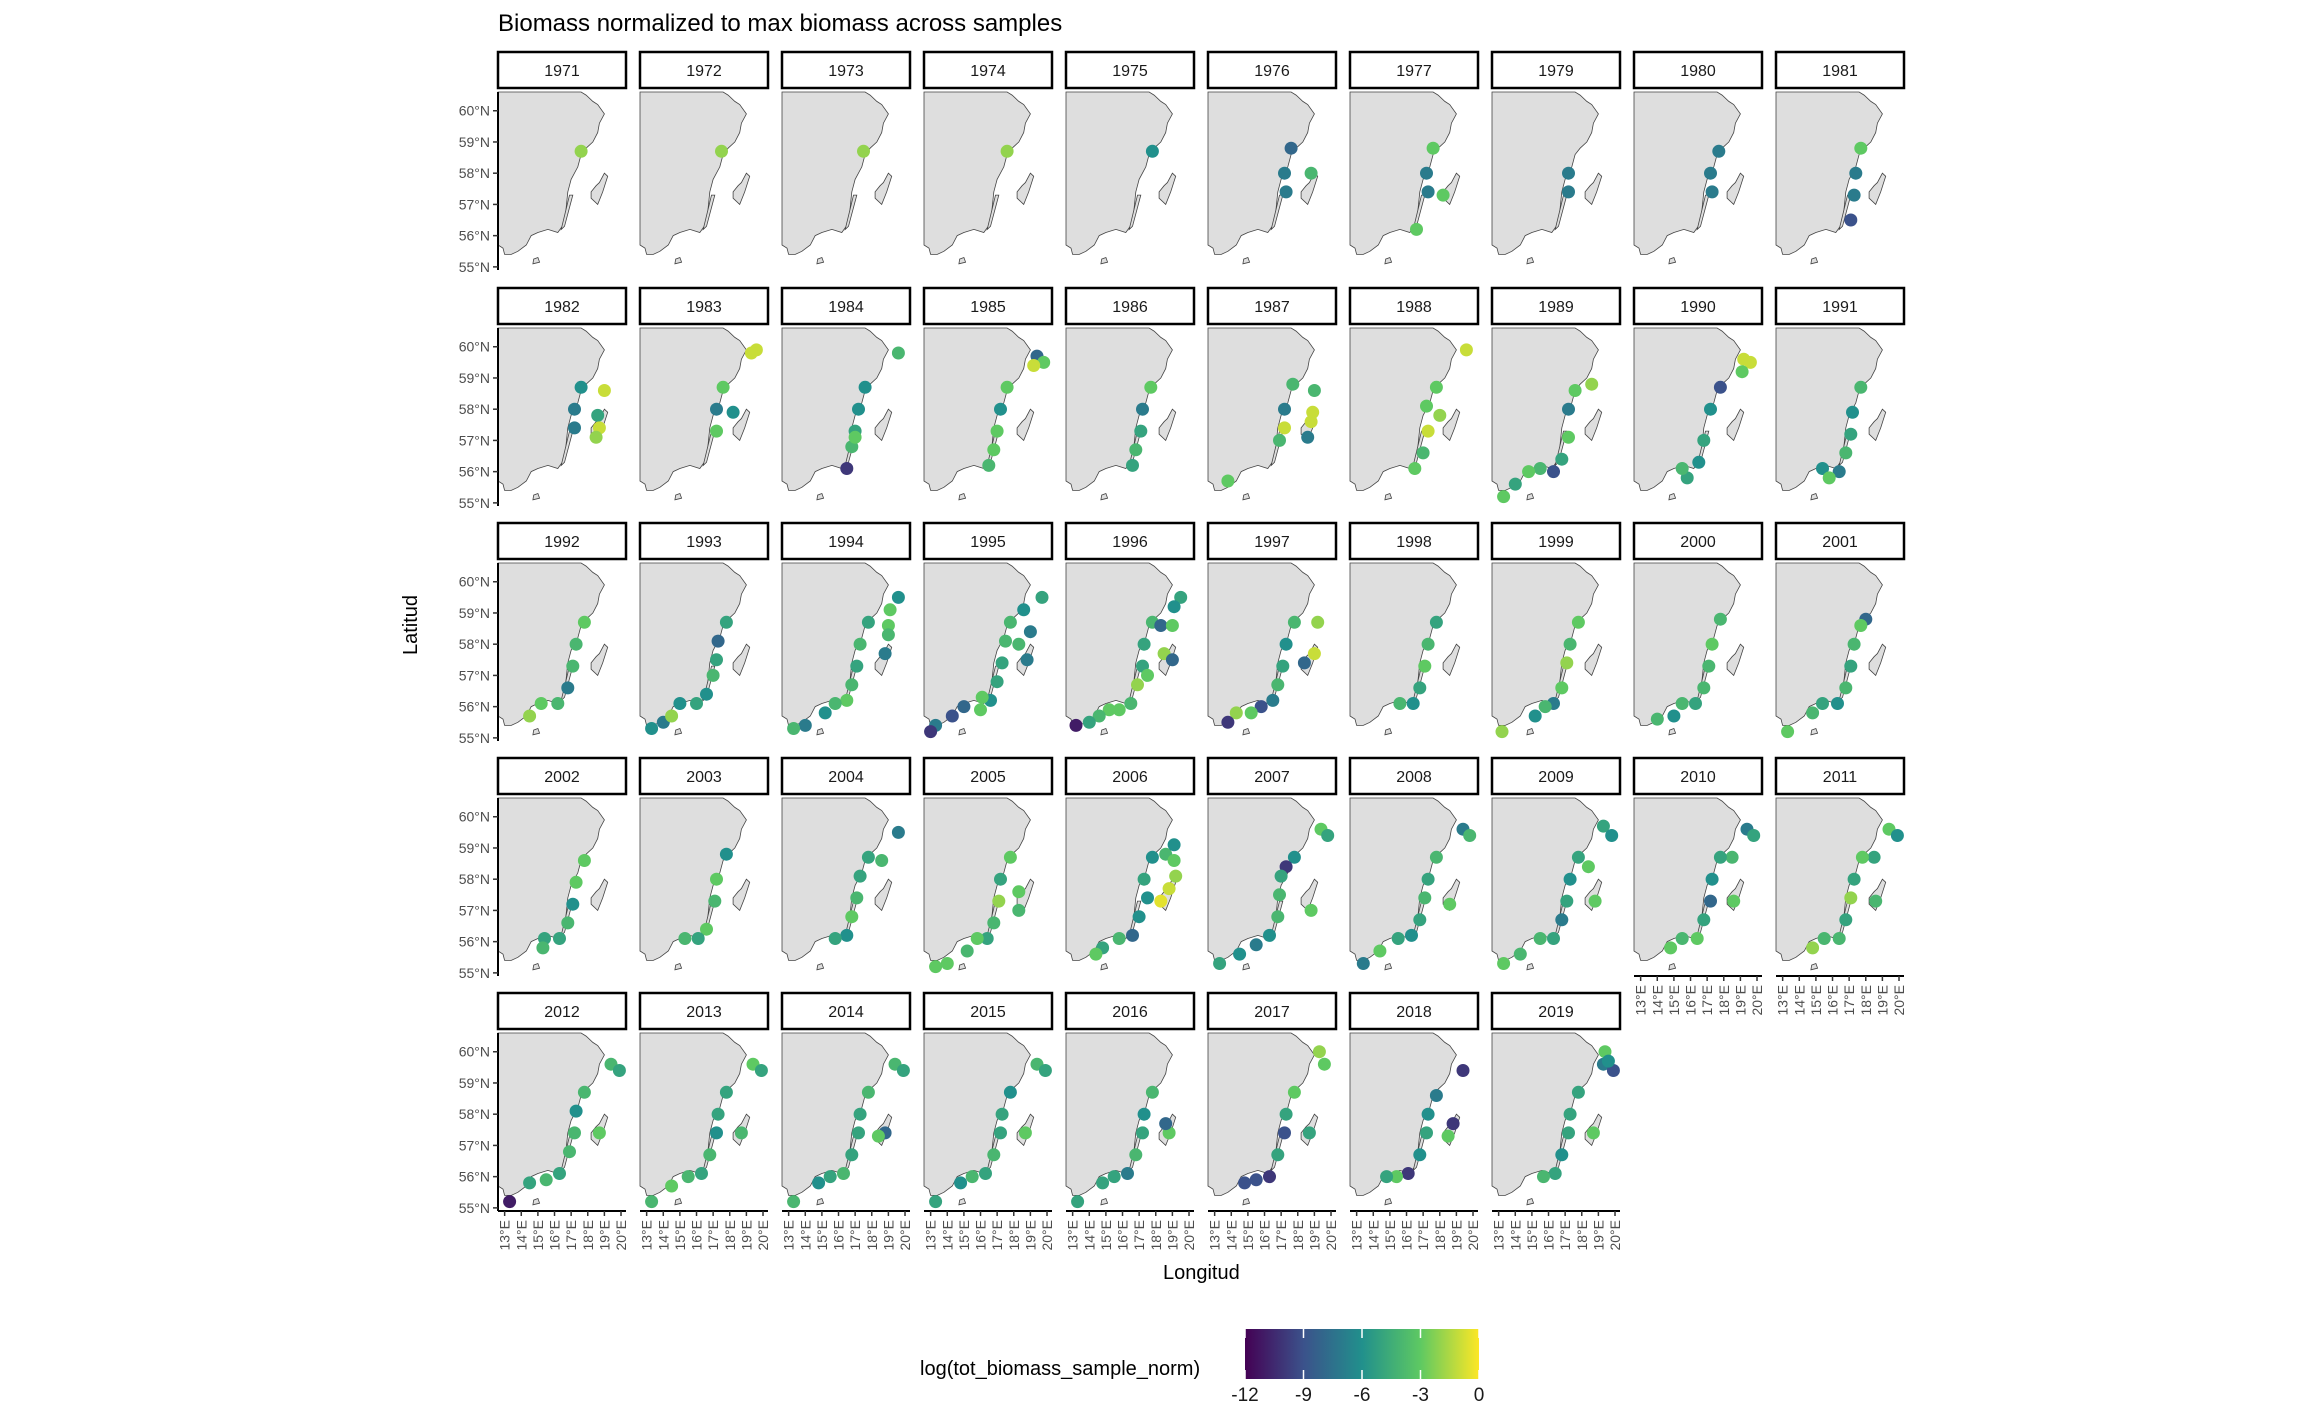  I want to click on legend-title: log(tot_biomass_sample_norm), so click(1060, 1369).